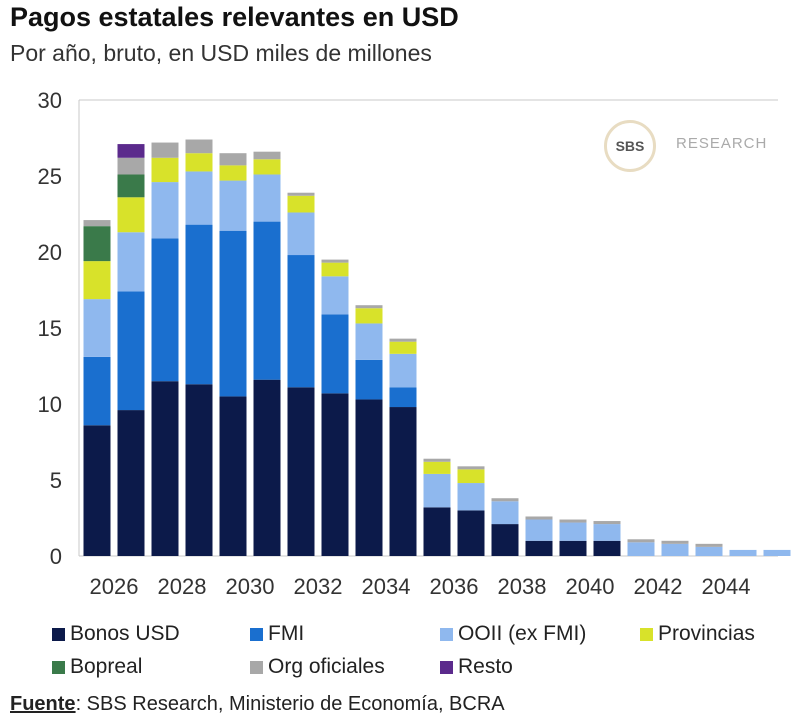  I want to click on y-tick-label: 20, so click(50, 252).